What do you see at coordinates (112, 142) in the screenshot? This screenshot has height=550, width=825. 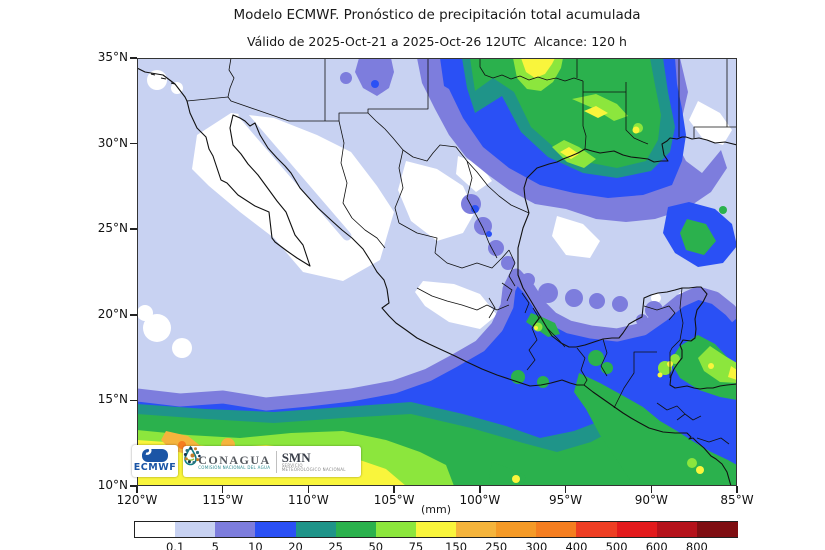 I see `lat-tick-label: 30°N` at bounding box center [112, 142].